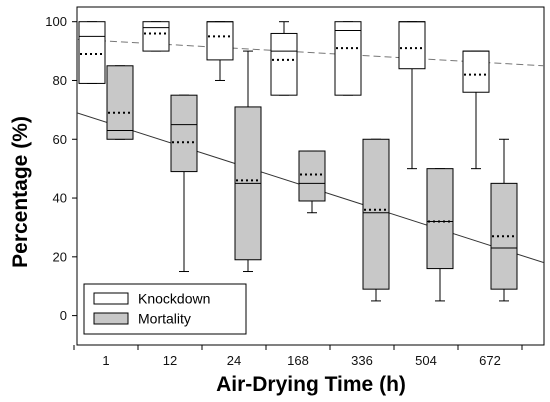 The width and height of the screenshot is (550, 402). I want to click on y-axis-title: Percentage (%), so click(20, 192).